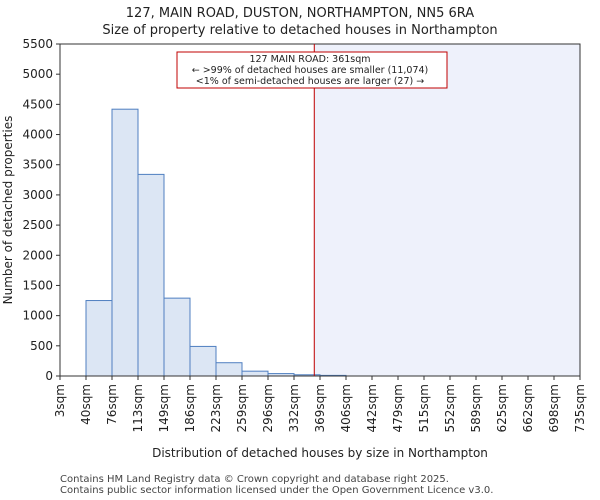 Image resolution: width=600 pixels, height=500 pixels. What do you see at coordinates (424, 408) in the screenshot?
I see `x-tick-label: 515sqm` at bounding box center [424, 408].